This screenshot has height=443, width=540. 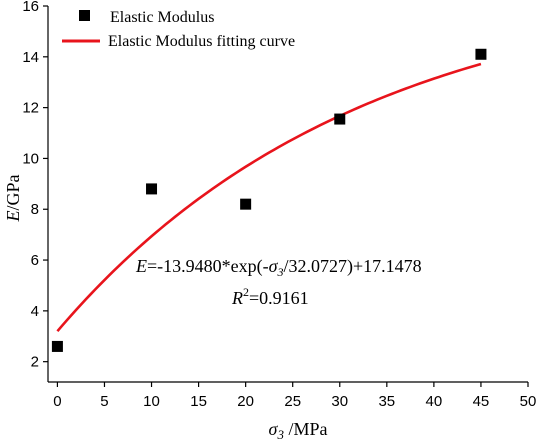 I want to click on y-tick-label: 14, so click(x=30, y=57).